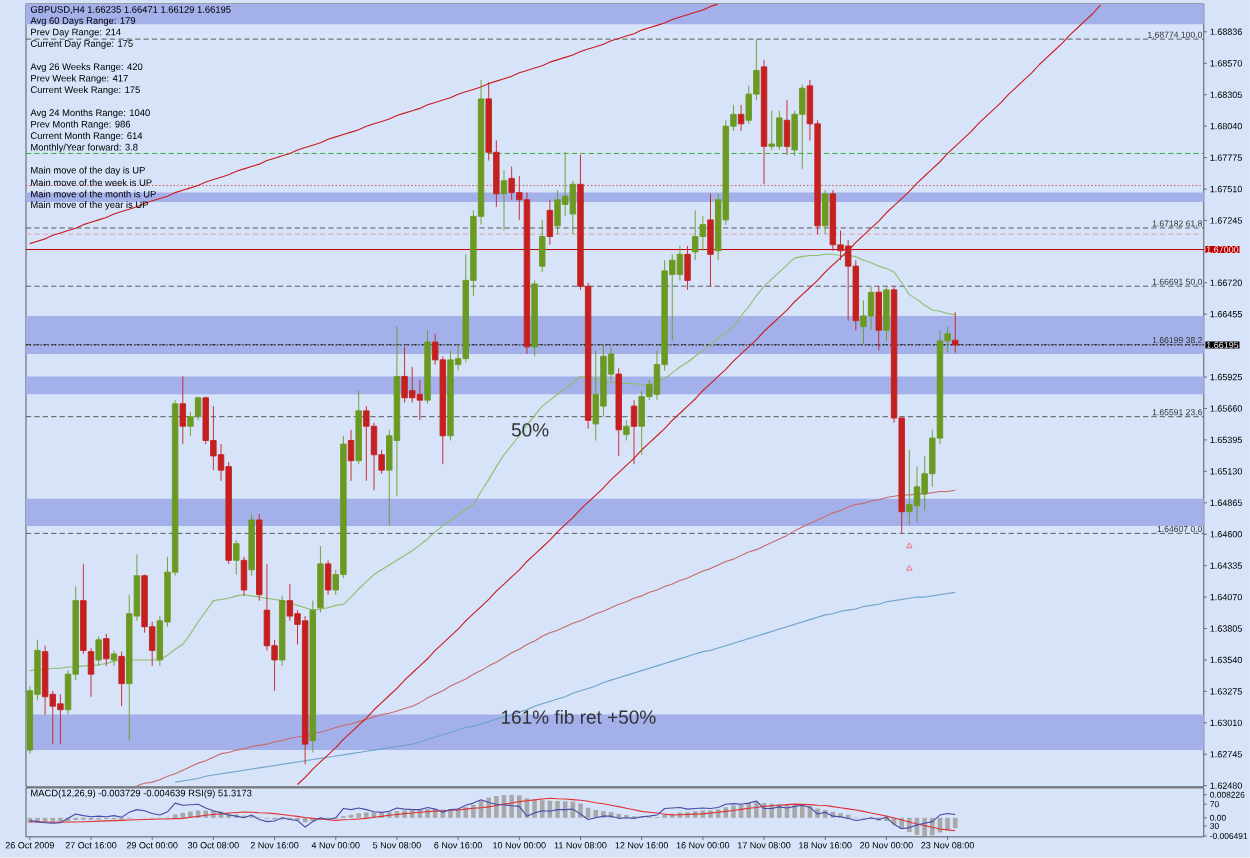 This screenshot has height=858, width=1250. Describe the element at coordinates (530, 430) in the screenshot. I see `annotation: 50%` at that location.